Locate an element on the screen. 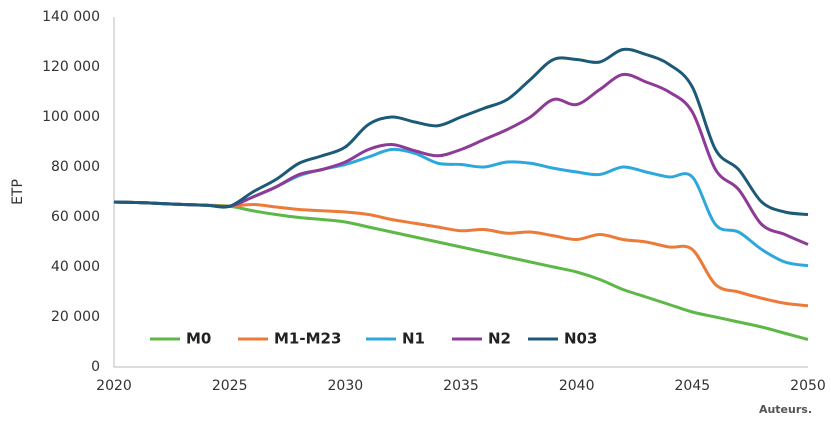 The height and width of the screenshot is (424, 831). legend-label: M1-M23 is located at coordinates (307, 339).